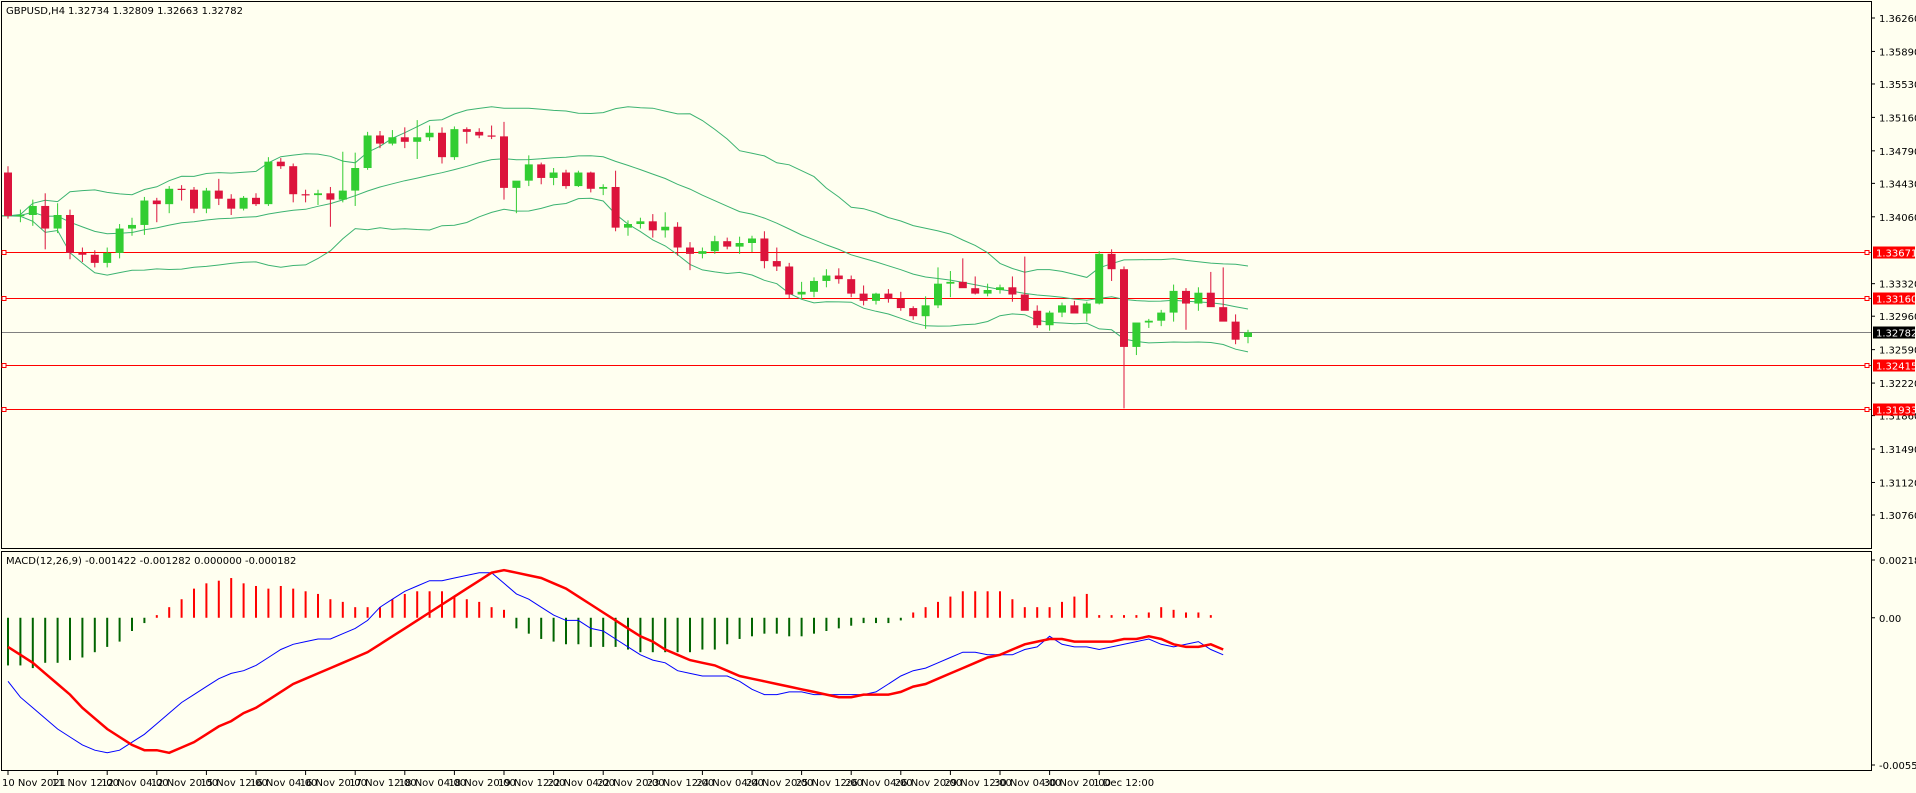 This screenshot has width=1916, height=793. Describe the element at coordinates (1897, 52) in the screenshot. I see `price-tick-label: 1.35890` at that location.